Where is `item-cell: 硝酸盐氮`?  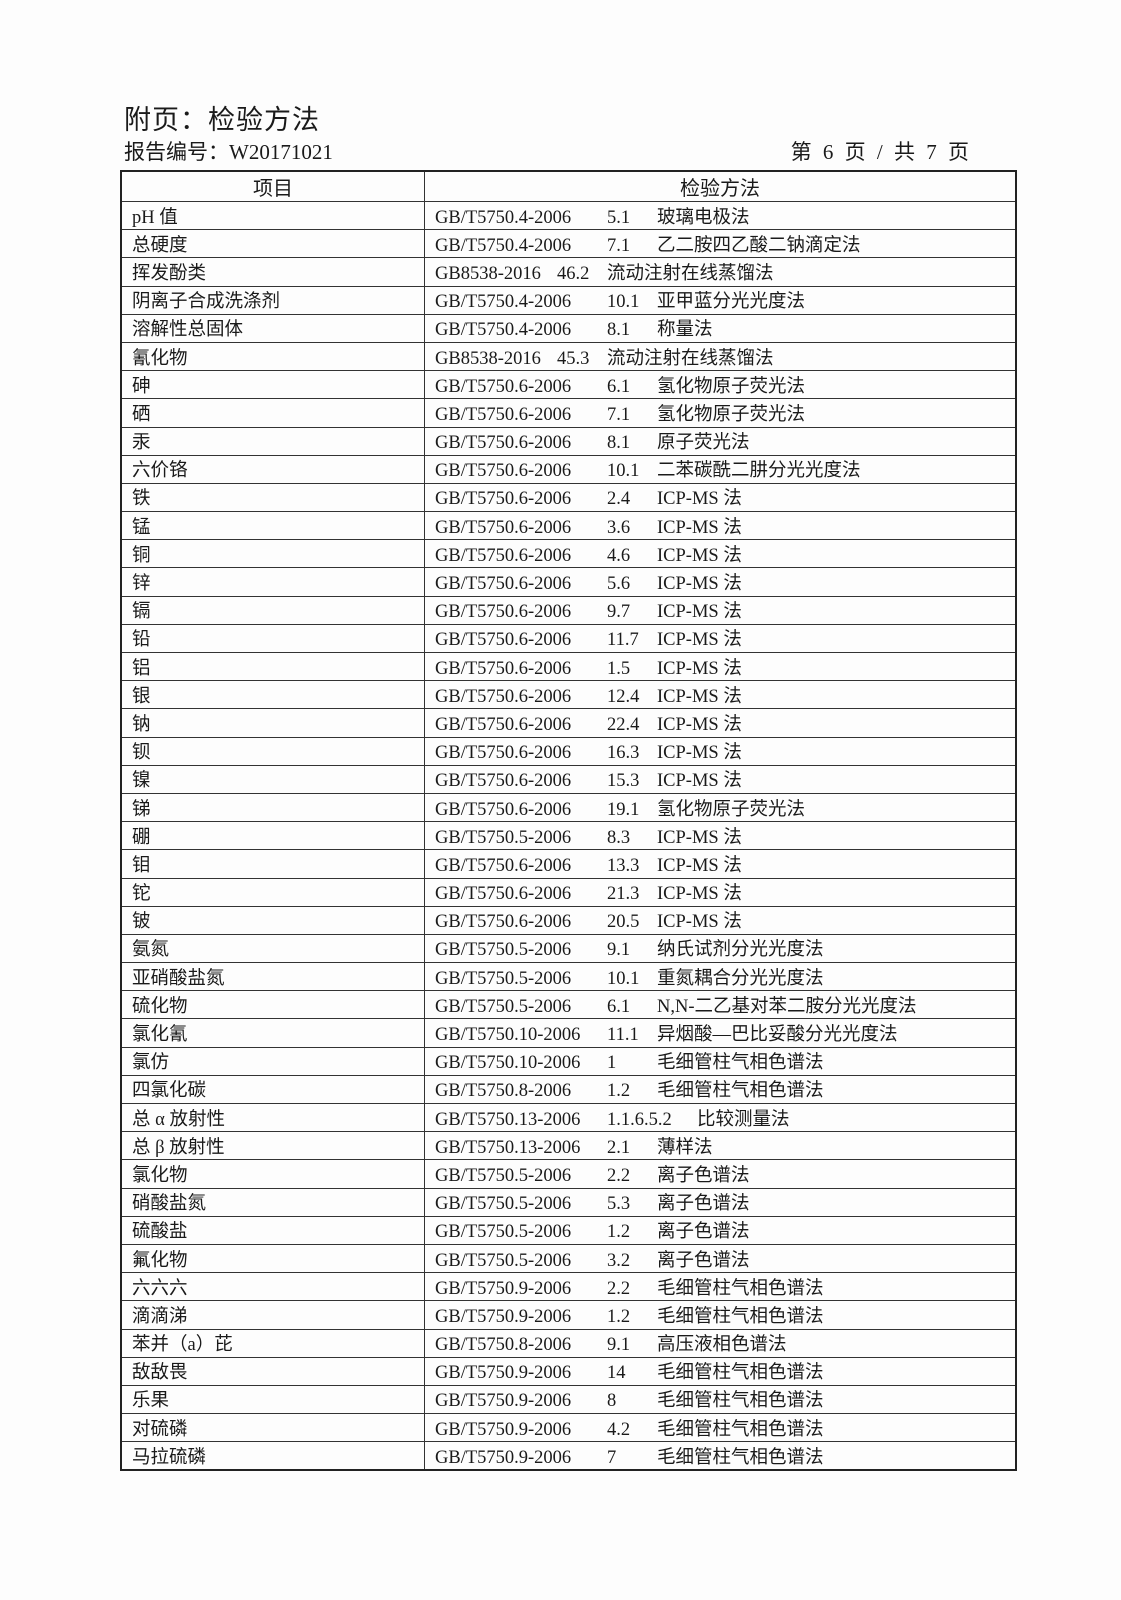 item-cell: 硝酸盐氮 is located at coordinates (272, 1202).